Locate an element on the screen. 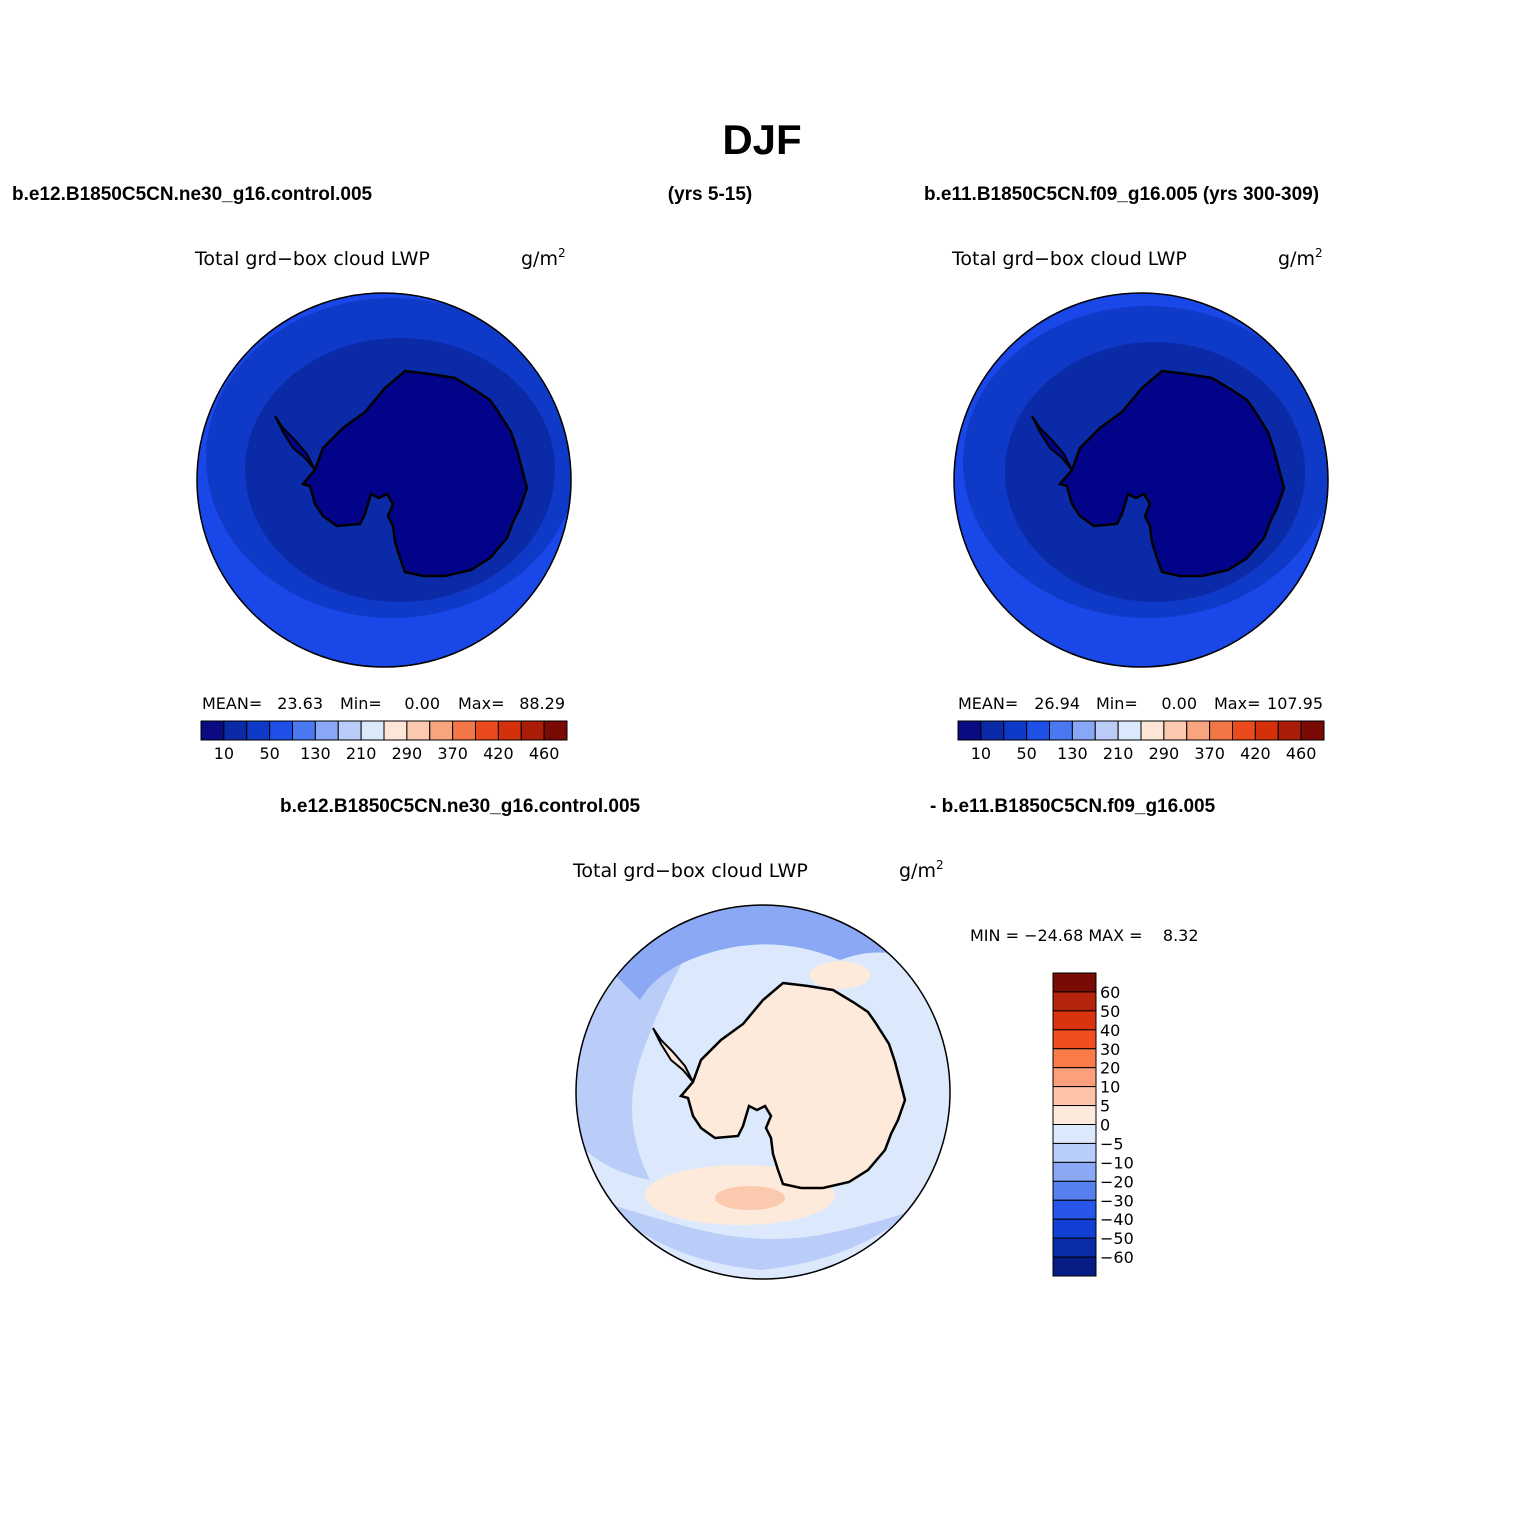  colorbar-tick-label: 0 is located at coordinates (1105, 1125).